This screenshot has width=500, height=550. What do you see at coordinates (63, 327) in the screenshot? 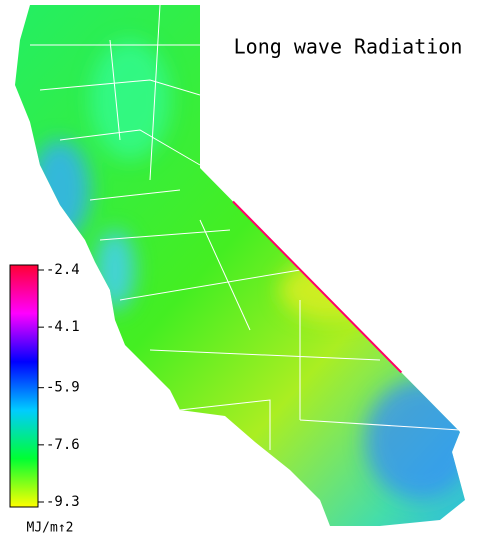
I see `colorbar-tick-label: -4.1` at bounding box center [63, 327].